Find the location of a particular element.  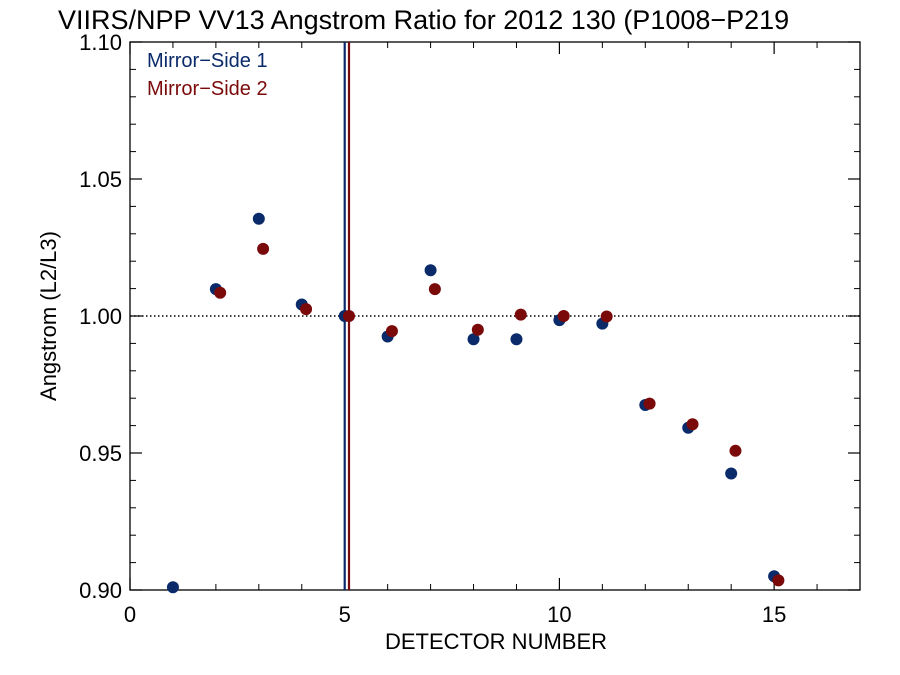

x-tick-label: 0 is located at coordinates (130, 614).